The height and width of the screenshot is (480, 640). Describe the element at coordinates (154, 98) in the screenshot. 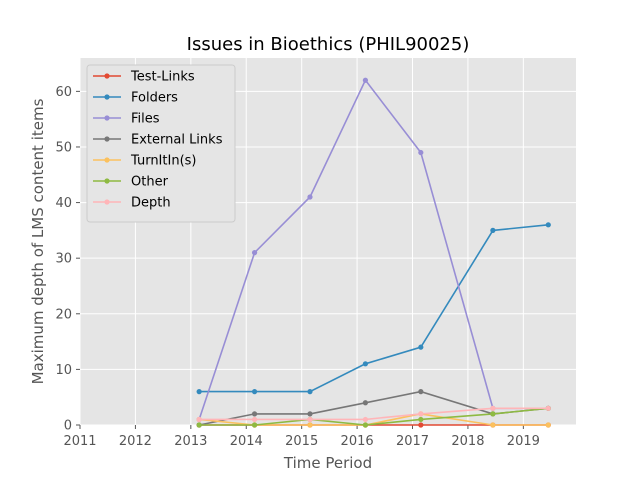

I see `legend-label: Folders` at that location.